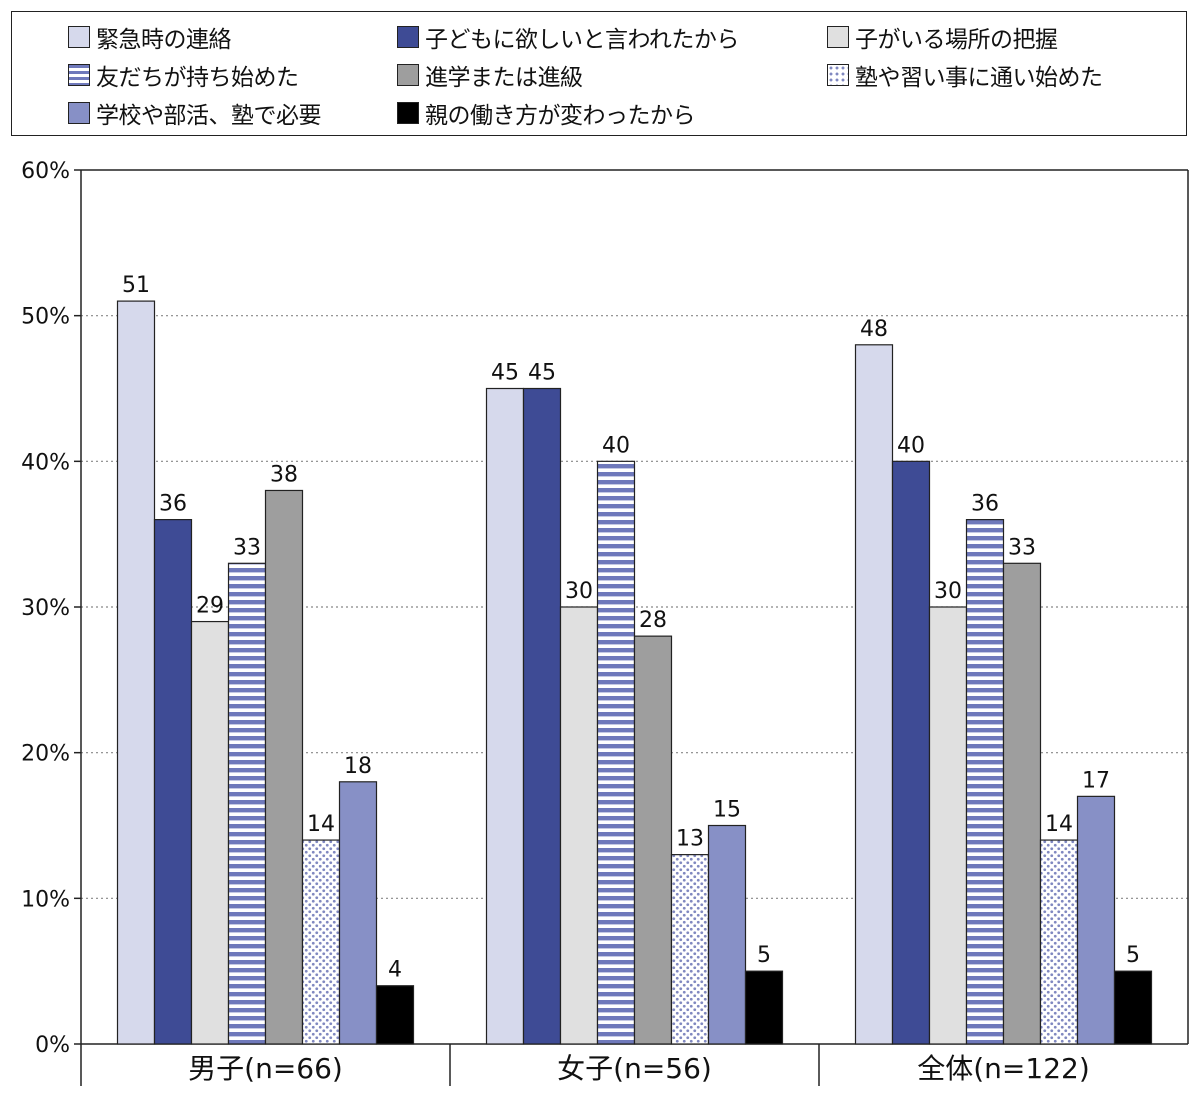  Describe the element at coordinates (653, 620) in the screenshot. I see `bar-value-label: 28` at that location.